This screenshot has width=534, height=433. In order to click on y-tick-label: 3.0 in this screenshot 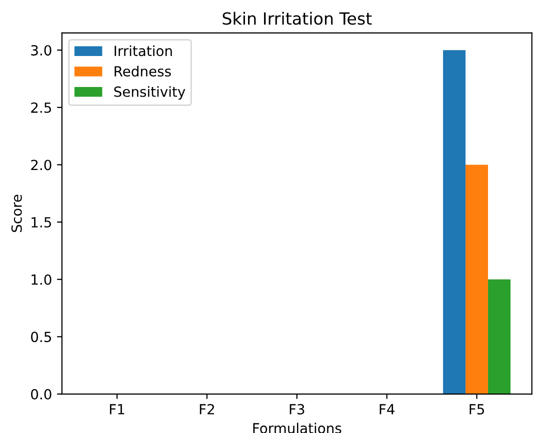, I will do `click(41, 50)`.